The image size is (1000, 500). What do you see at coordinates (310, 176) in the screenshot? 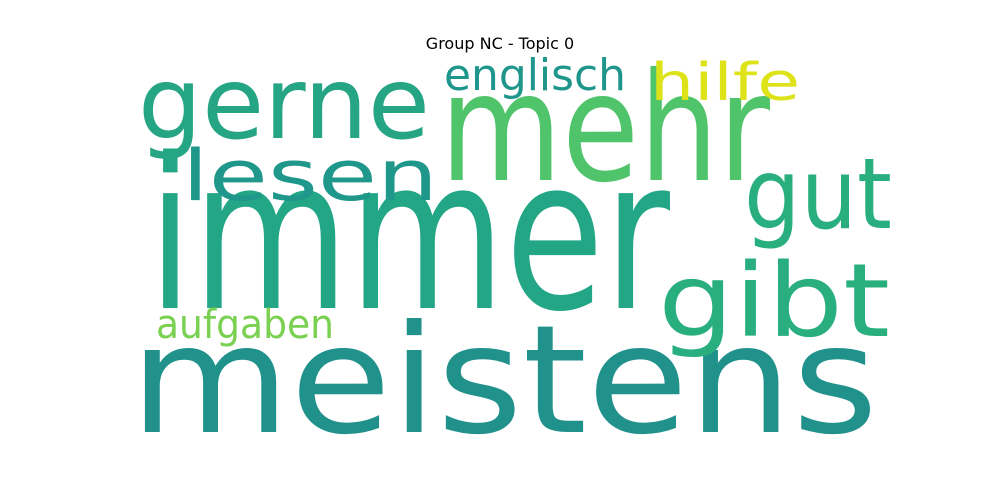
I see `word-lesen: lesen` at bounding box center [310, 176].